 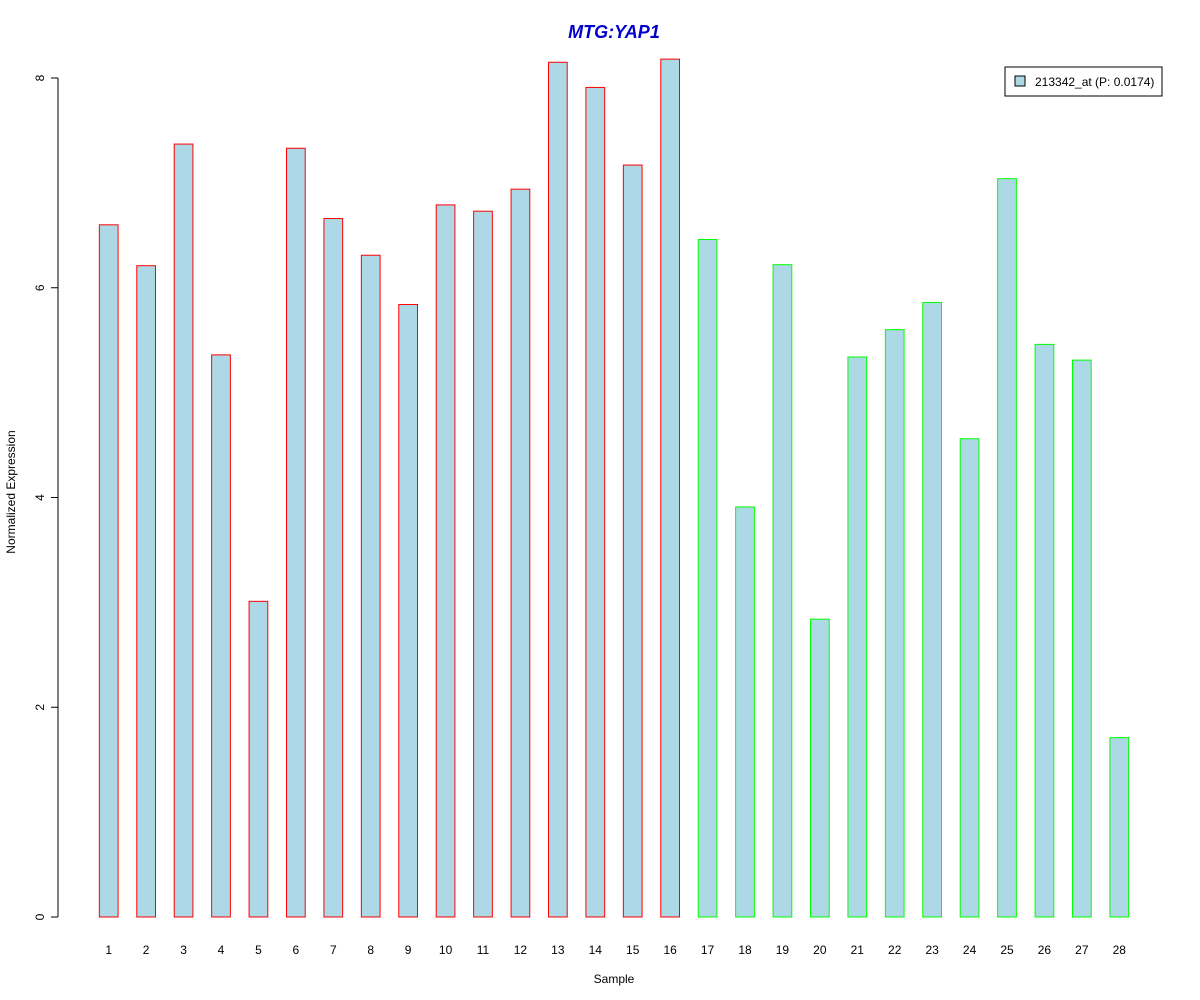 What do you see at coordinates (40, 497) in the screenshot?
I see `y-tick-label: 4` at bounding box center [40, 497].